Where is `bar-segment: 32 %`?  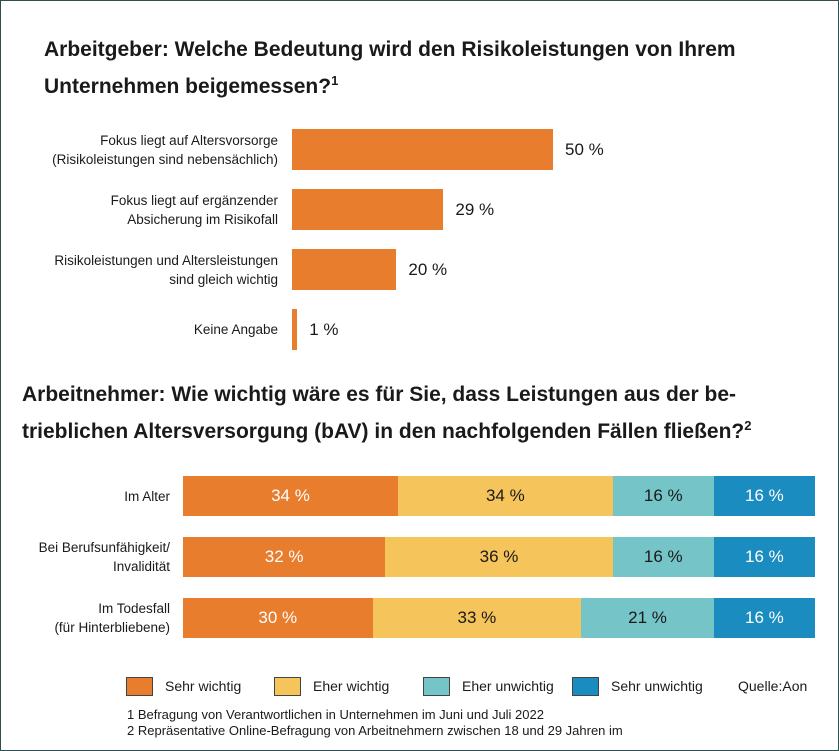 bar-segment: 32 % is located at coordinates (284, 557).